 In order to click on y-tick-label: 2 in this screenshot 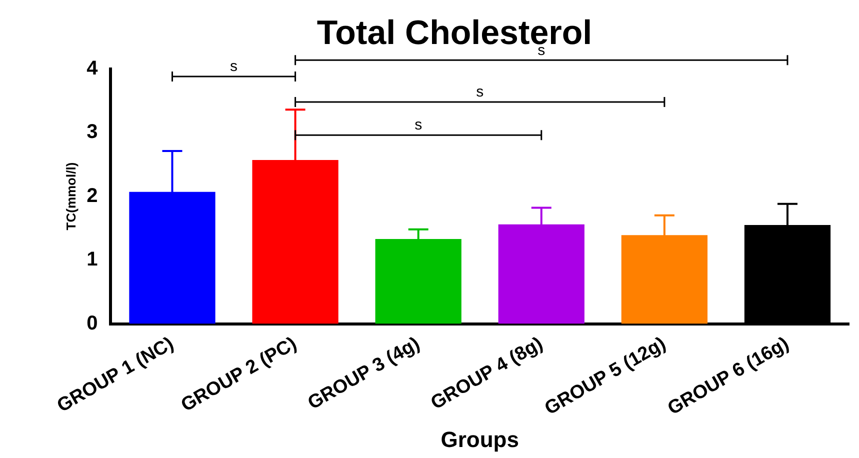, I will do `click(92, 195)`.